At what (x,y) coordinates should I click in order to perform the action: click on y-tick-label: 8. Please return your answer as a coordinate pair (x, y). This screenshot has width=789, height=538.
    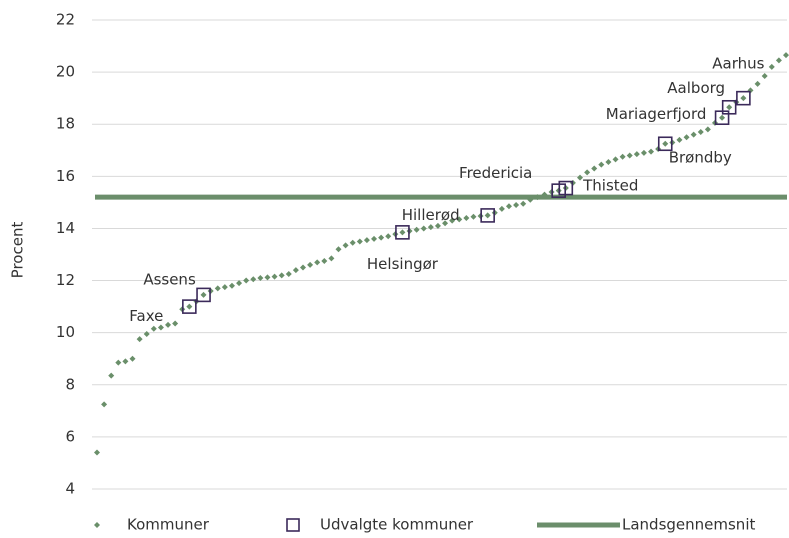
    Looking at the image, I should click on (70, 384).